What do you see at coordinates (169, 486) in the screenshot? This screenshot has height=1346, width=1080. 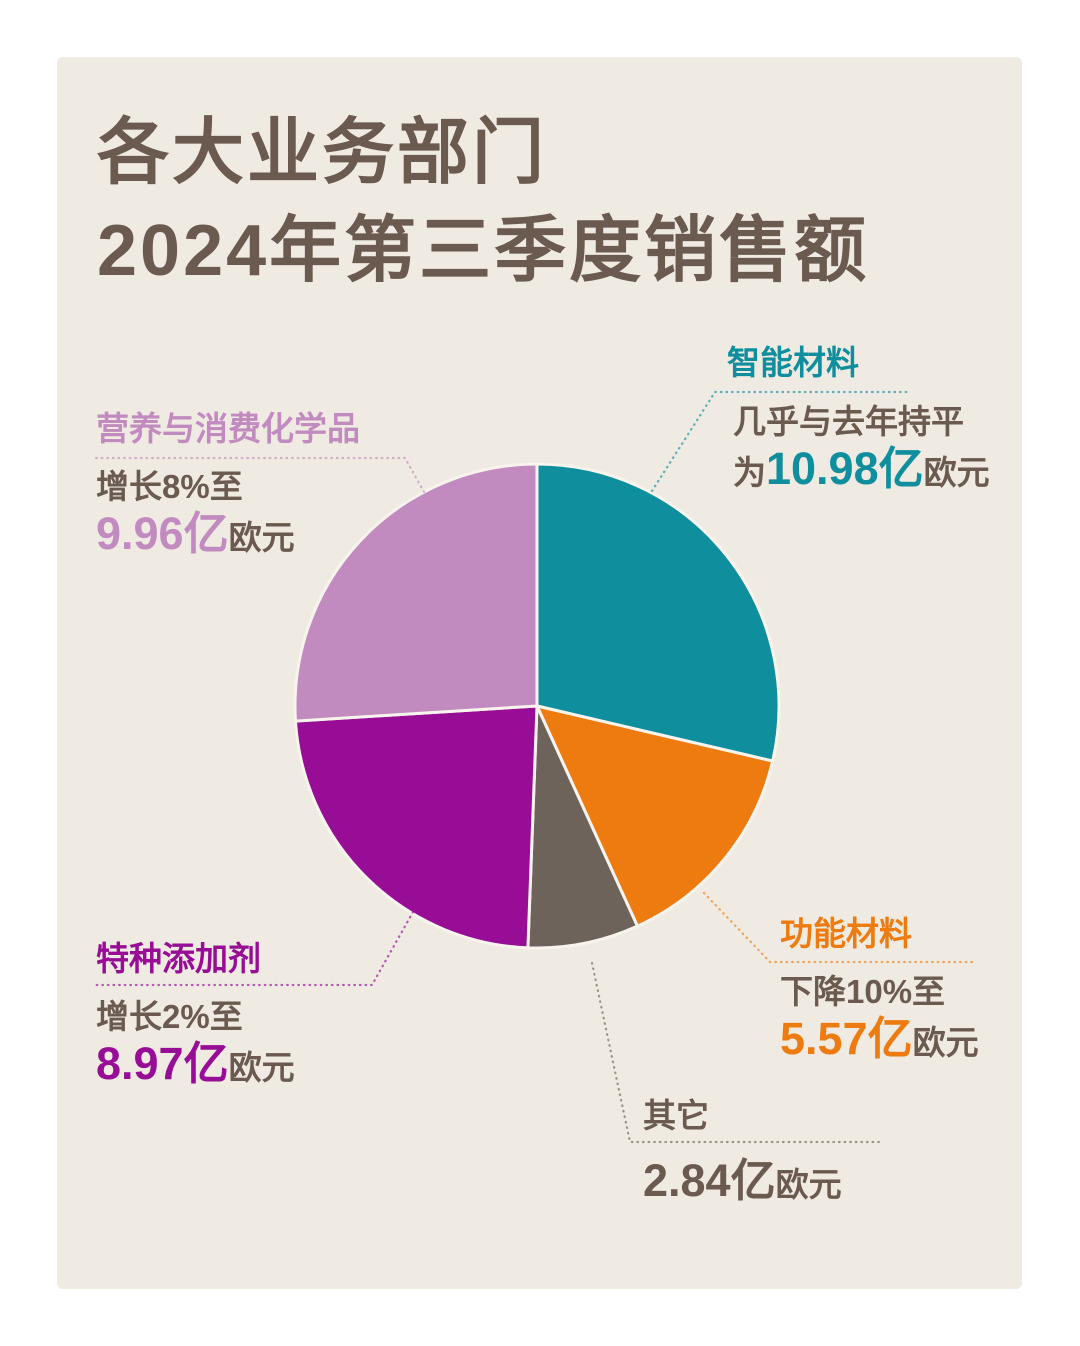 I see `segment-note: 增长8%至` at bounding box center [169, 486].